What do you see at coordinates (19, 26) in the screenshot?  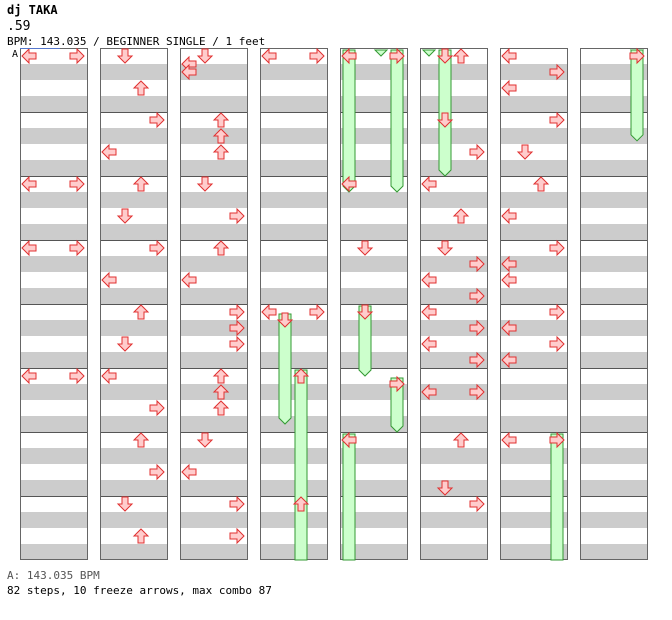 I see `song-title: .59` at bounding box center [19, 26].